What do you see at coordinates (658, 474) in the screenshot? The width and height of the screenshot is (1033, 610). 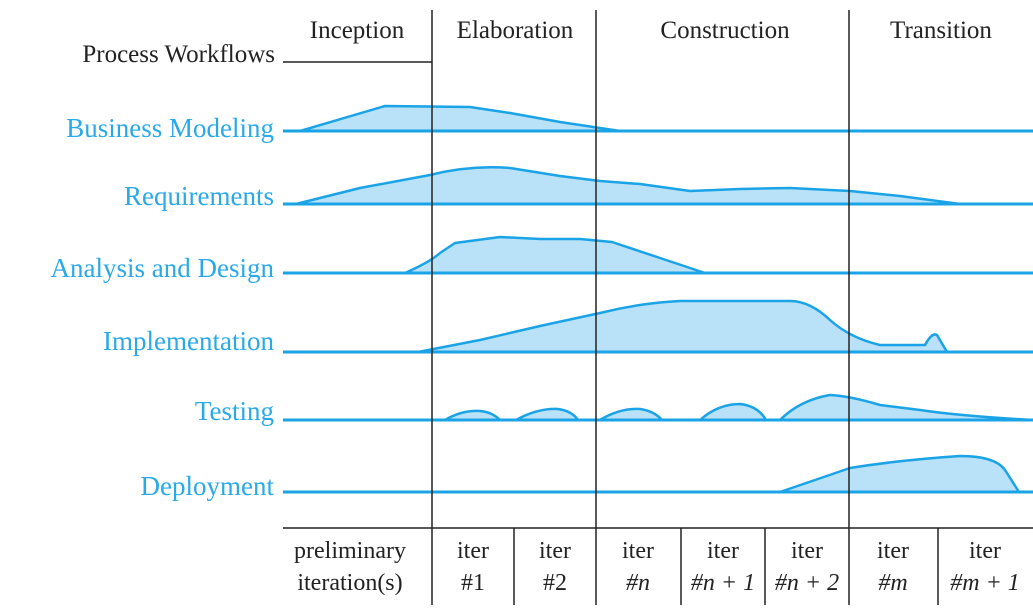 I see `workflow-curve-deployment` at bounding box center [658, 474].